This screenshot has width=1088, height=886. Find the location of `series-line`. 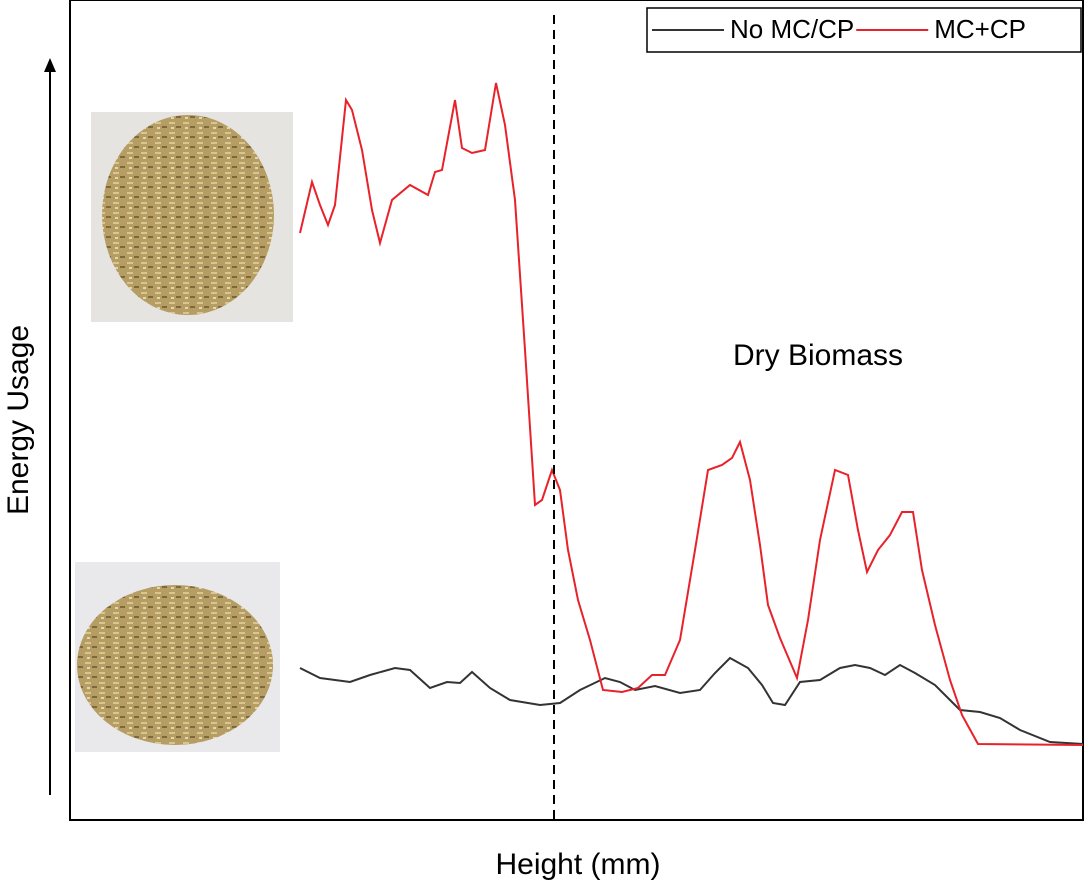

series-line is located at coordinates (691, 700).